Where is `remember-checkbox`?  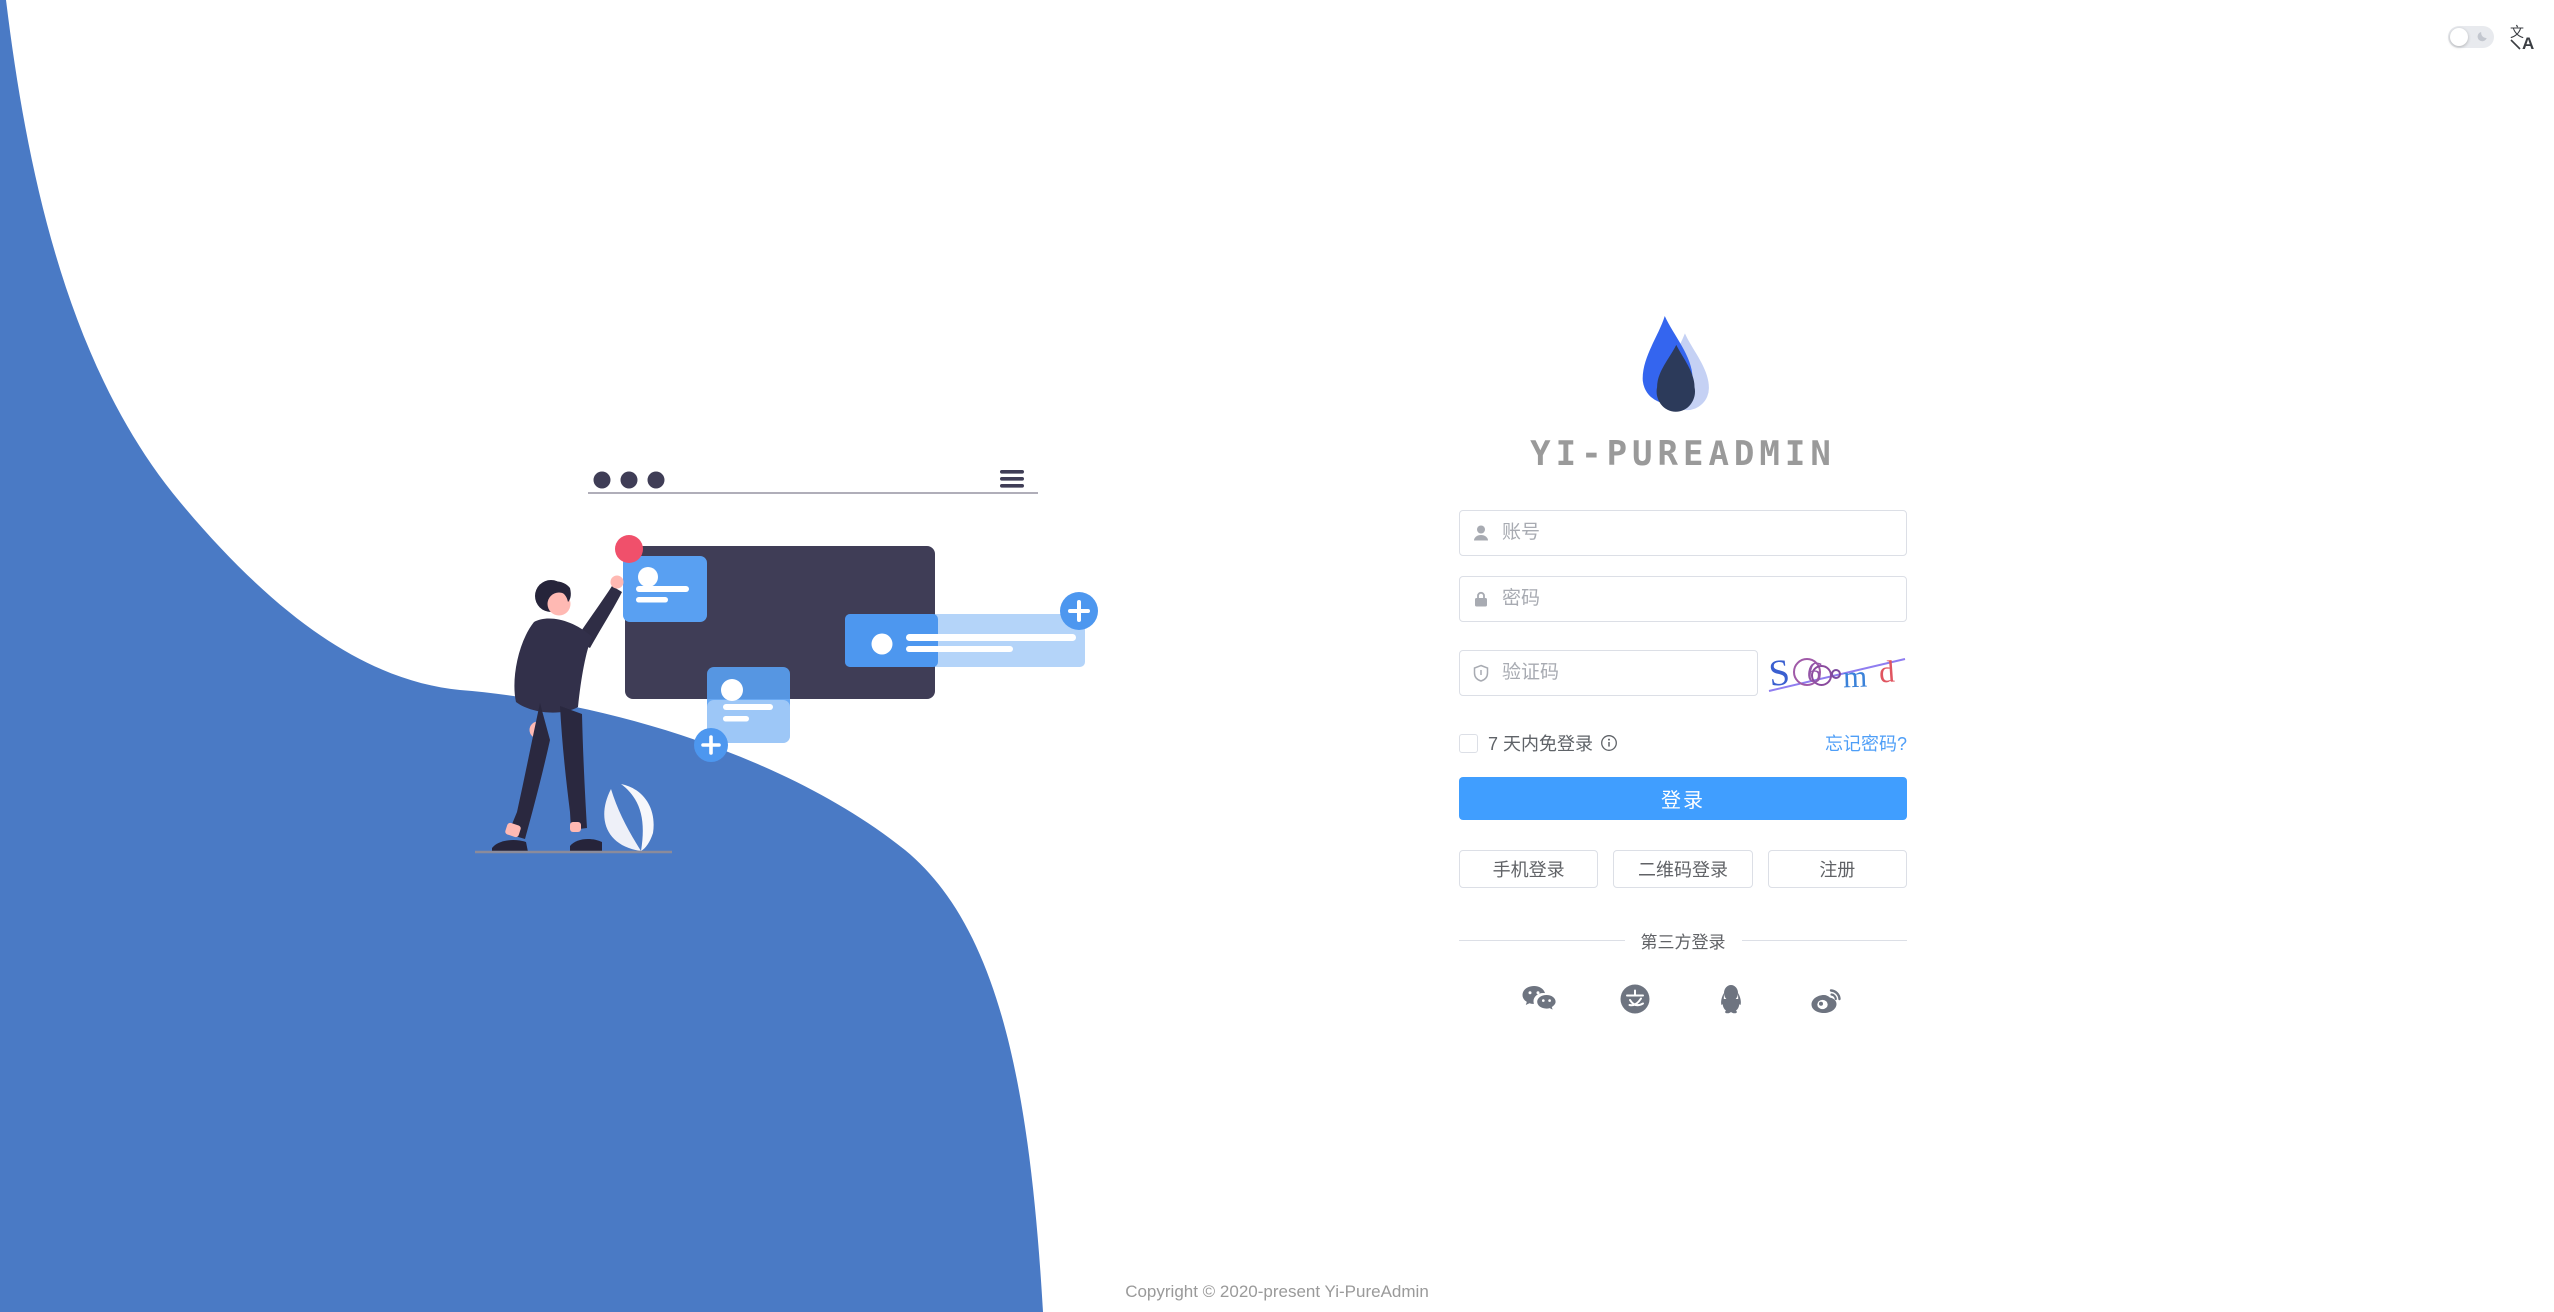 remember-checkbox is located at coordinates (1468, 743).